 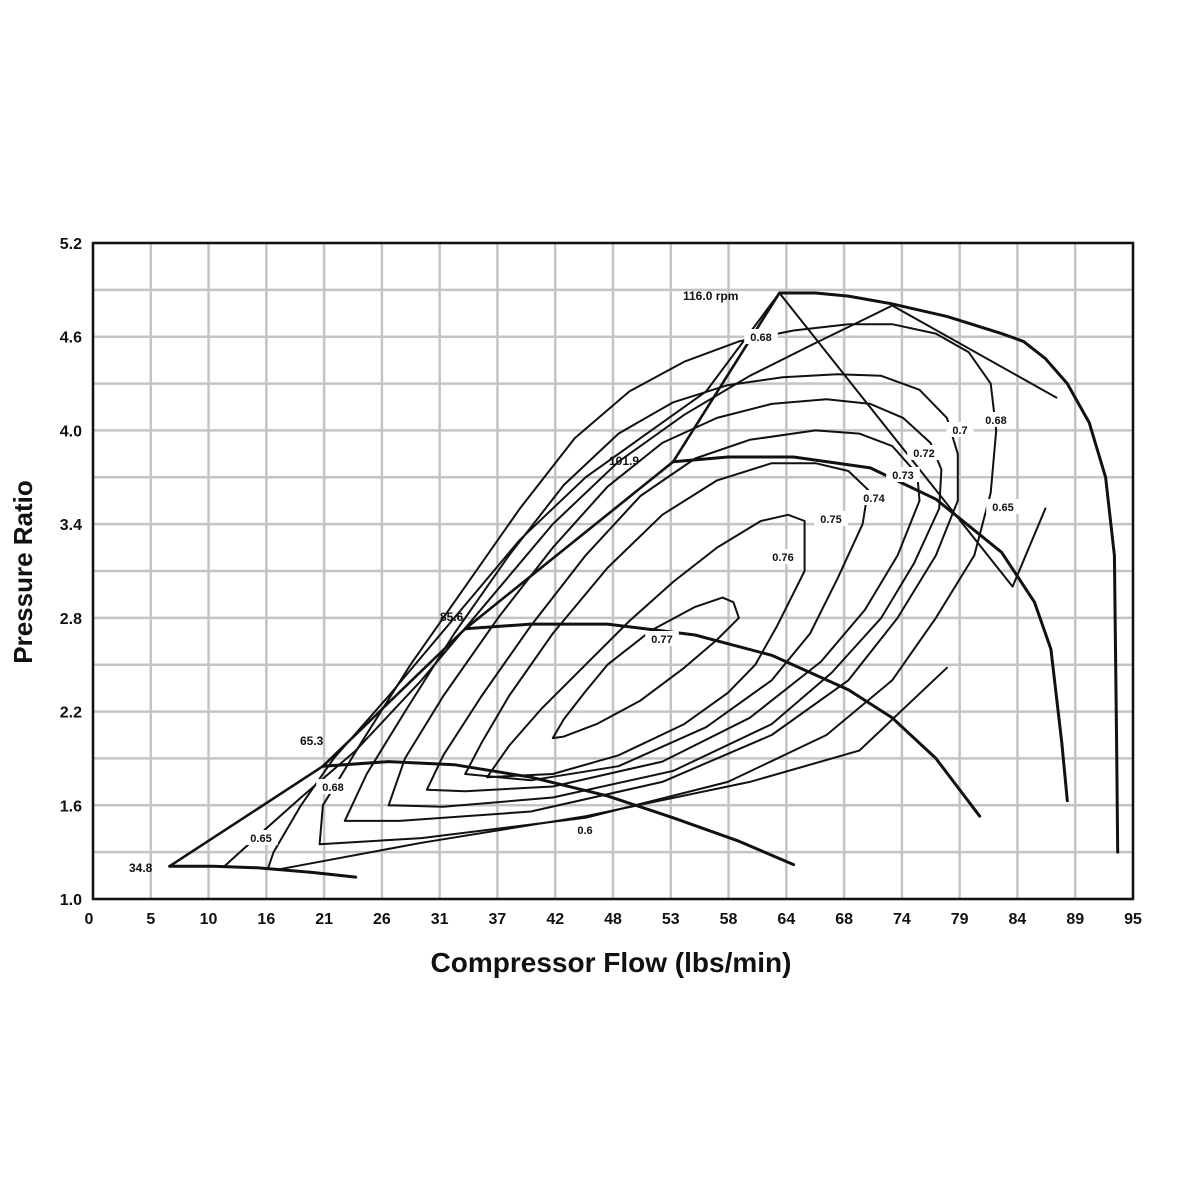 What do you see at coordinates (71, 619) in the screenshot?
I see `y-tick-label: 2.8` at bounding box center [71, 619].